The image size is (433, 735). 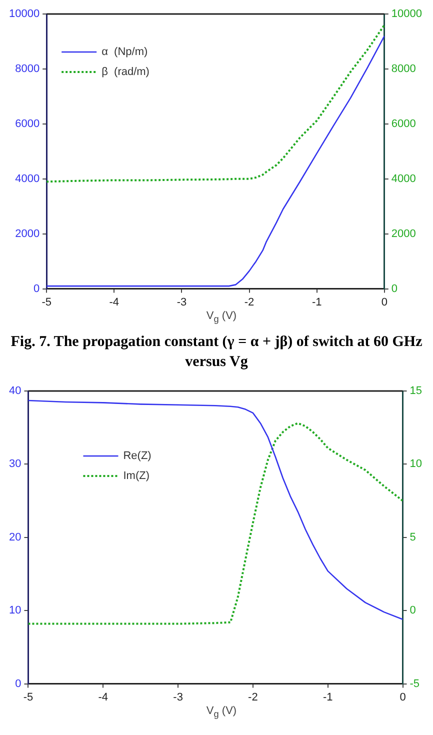 I want to click on y2-tick-label: -5, so click(x=415, y=684).